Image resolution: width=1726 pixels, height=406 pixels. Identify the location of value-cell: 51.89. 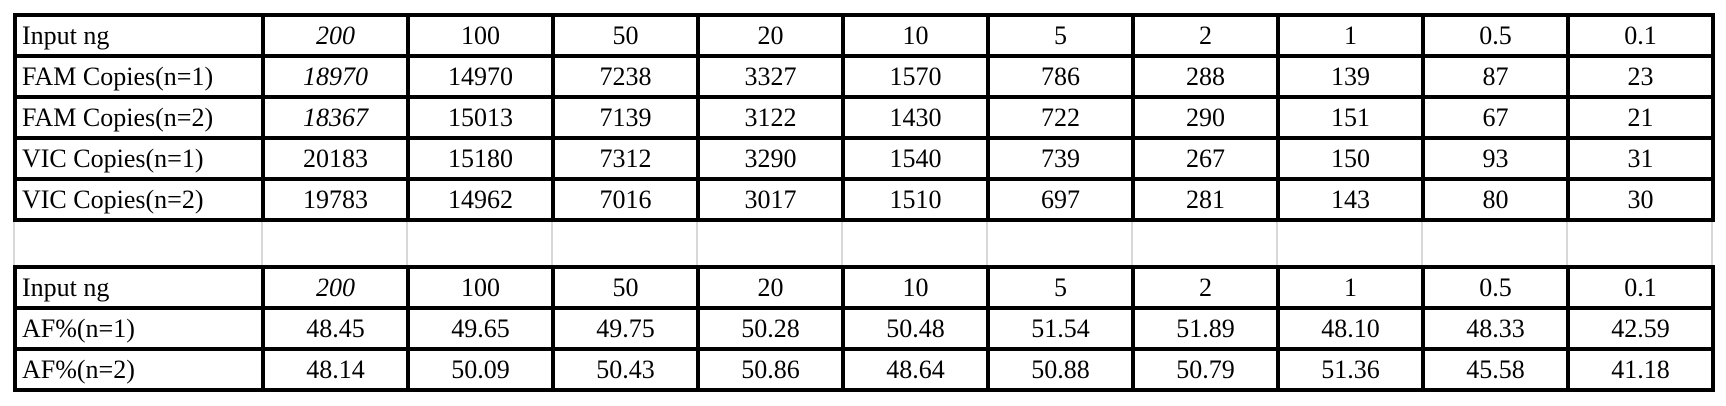
(1205, 328).